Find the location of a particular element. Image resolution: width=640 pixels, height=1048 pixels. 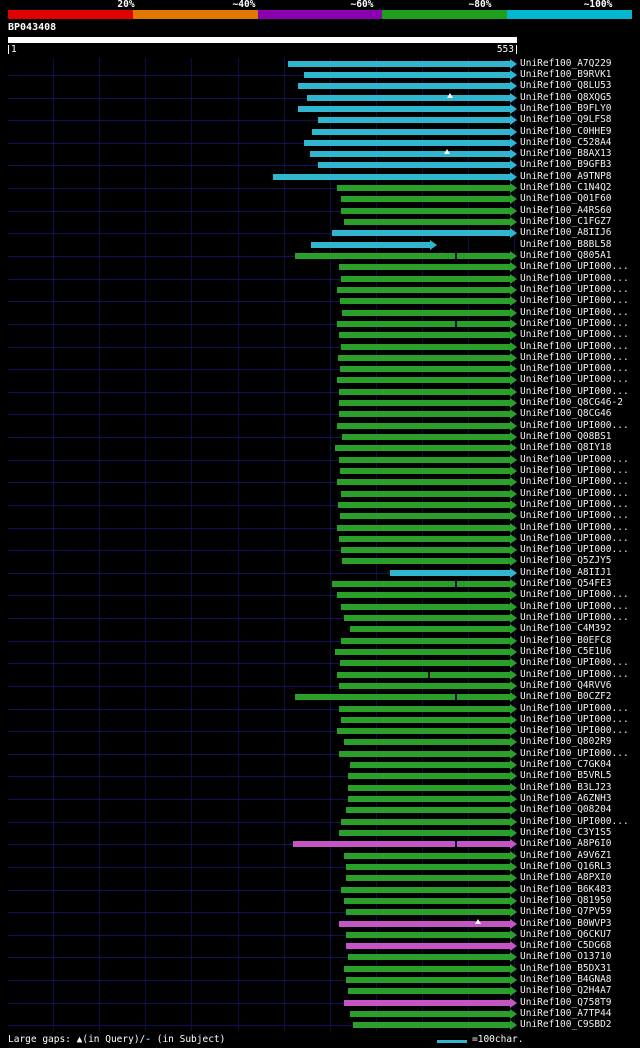

hit-label: UniRef100_B9RVK1 is located at coordinates (566, 74).